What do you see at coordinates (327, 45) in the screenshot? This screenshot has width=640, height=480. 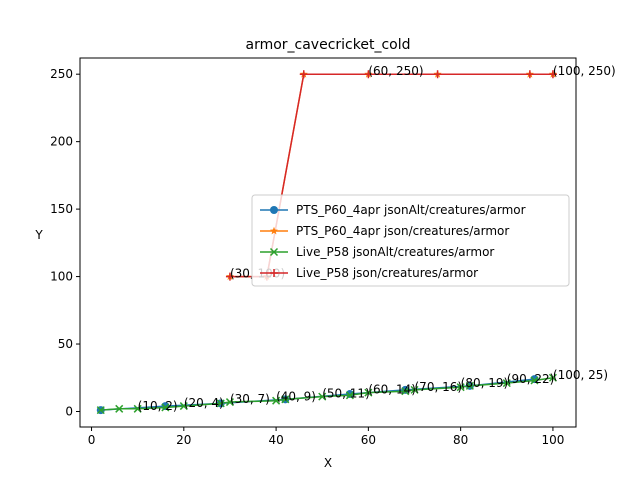 I see `chart-title: armor_cavecricket_cold` at bounding box center [327, 45].